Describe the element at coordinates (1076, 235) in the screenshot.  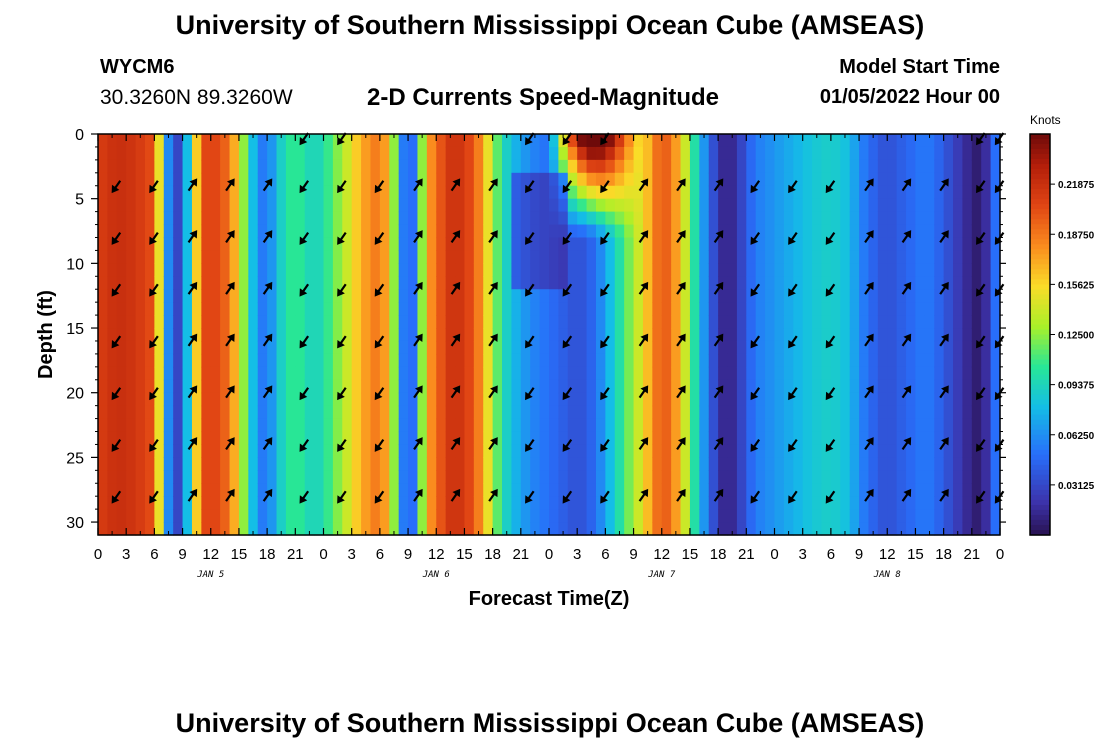
I see `colorbar-tick-label: 0.18750` at that location.